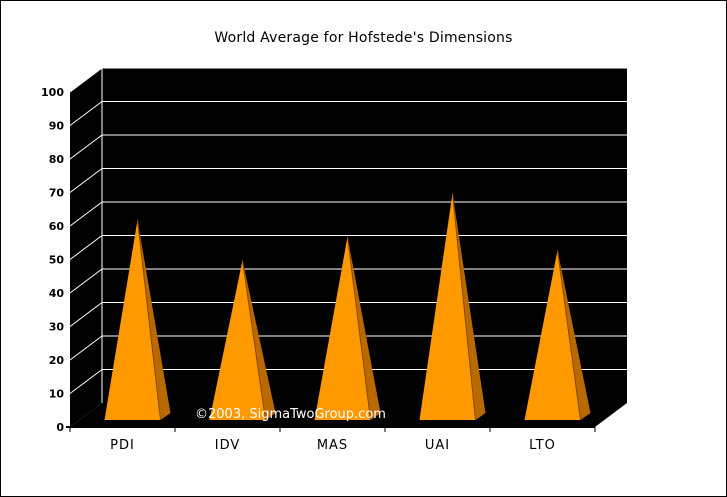 Image resolution: width=727 pixels, height=497 pixels. What do you see at coordinates (57, 159) in the screenshot?
I see `y-tick-label: 80` at bounding box center [57, 159].